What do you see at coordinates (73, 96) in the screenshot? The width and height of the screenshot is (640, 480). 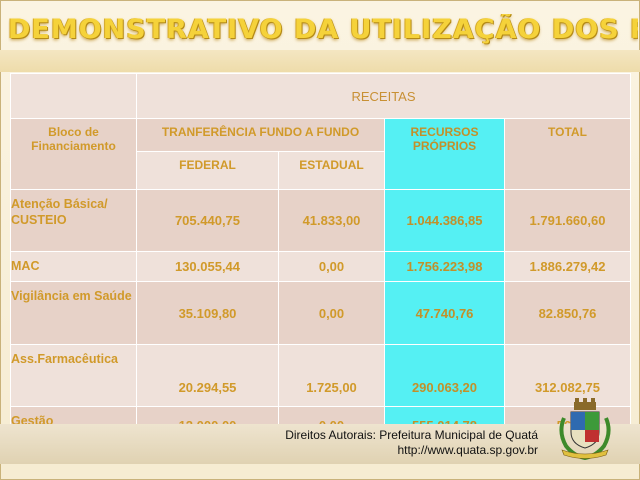 I see `corner-cell` at bounding box center [73, 96].